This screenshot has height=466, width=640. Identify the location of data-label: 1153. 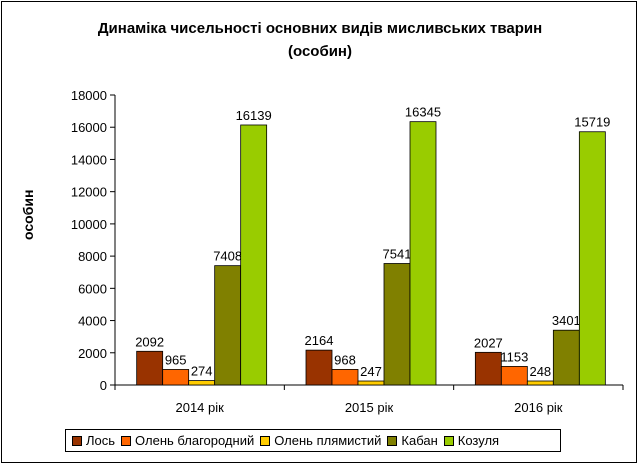
(514, 356).